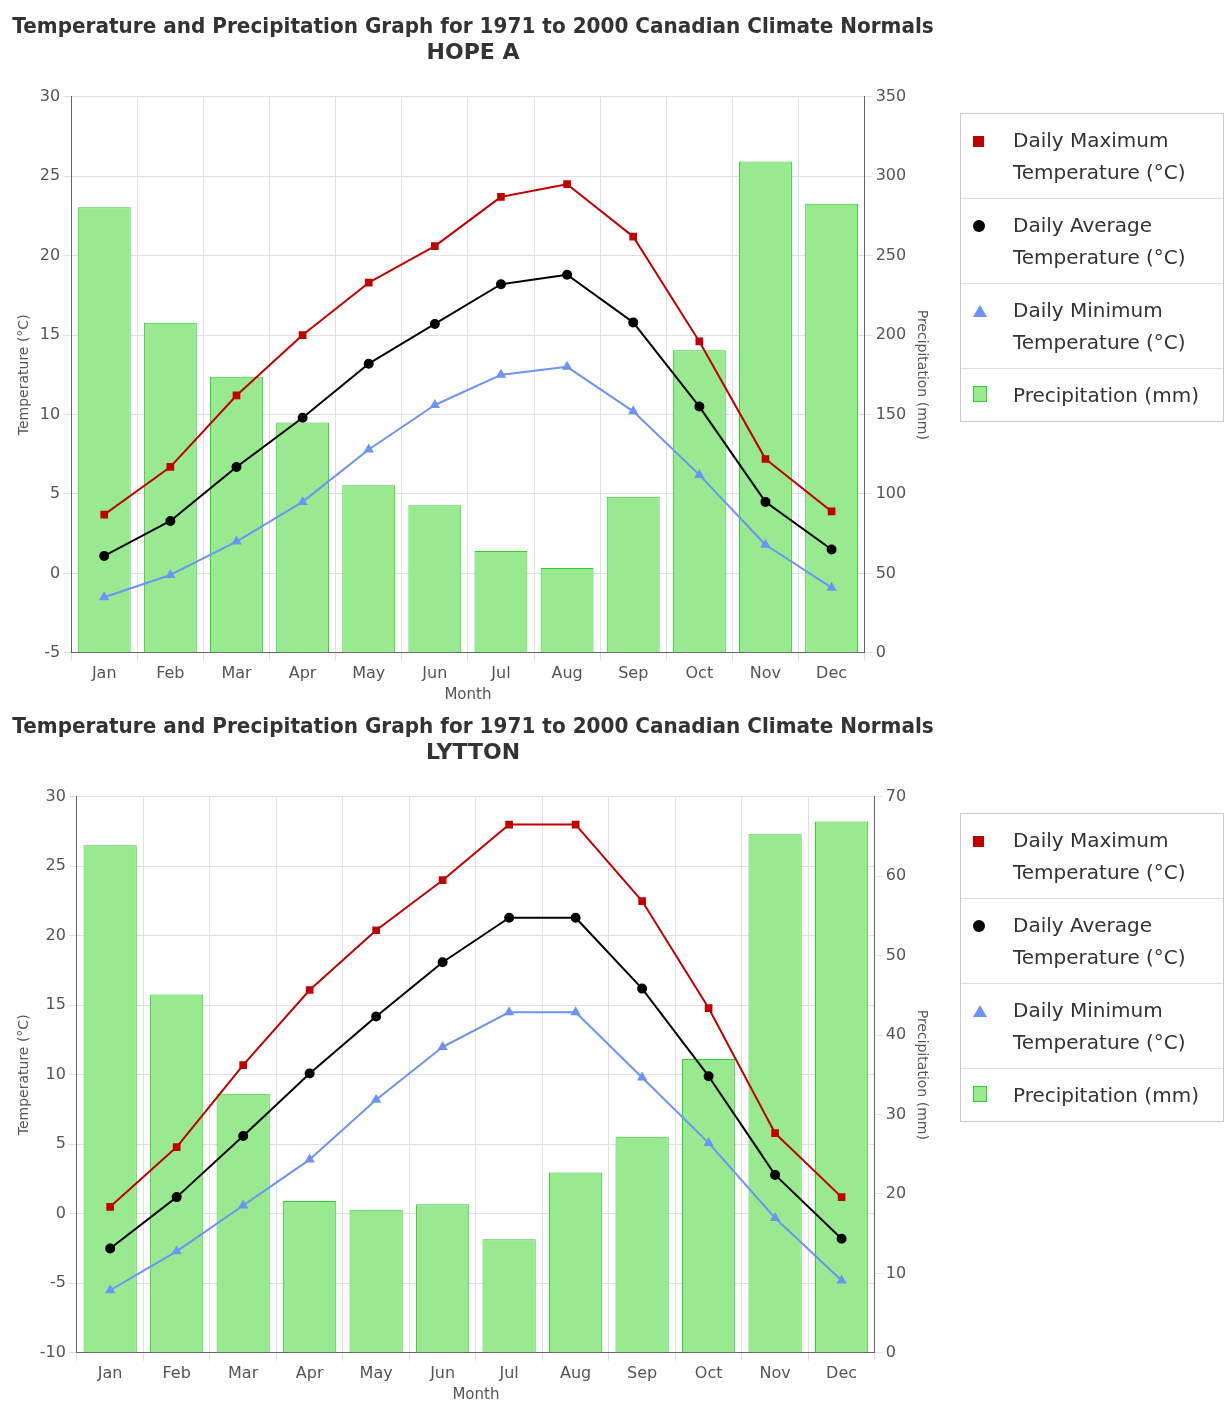  I want to click on y-tick-label: 25, so click(55, 865).